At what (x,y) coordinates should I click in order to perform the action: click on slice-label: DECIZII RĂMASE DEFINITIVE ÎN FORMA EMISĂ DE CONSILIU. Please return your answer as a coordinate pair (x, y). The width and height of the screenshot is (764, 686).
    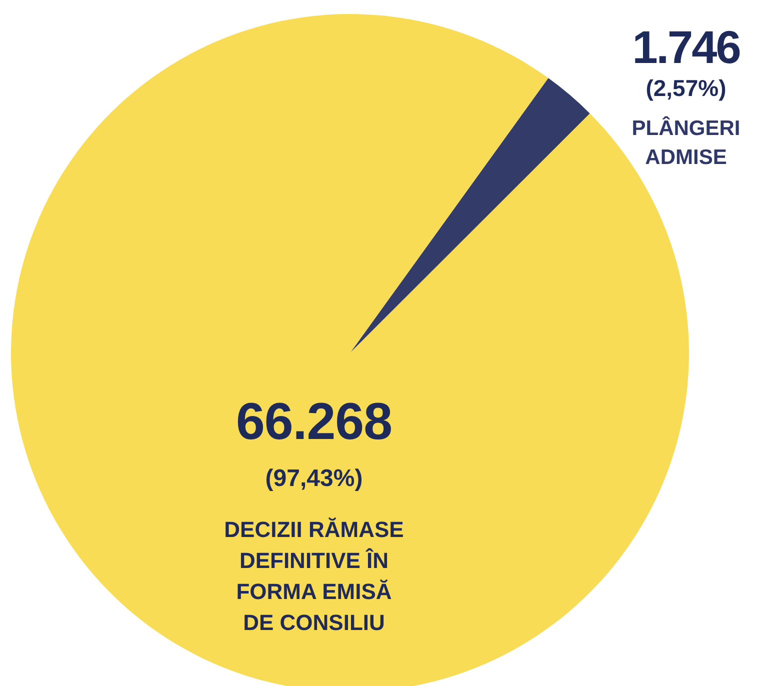
    Looking at the image, I should click on (314, 576).